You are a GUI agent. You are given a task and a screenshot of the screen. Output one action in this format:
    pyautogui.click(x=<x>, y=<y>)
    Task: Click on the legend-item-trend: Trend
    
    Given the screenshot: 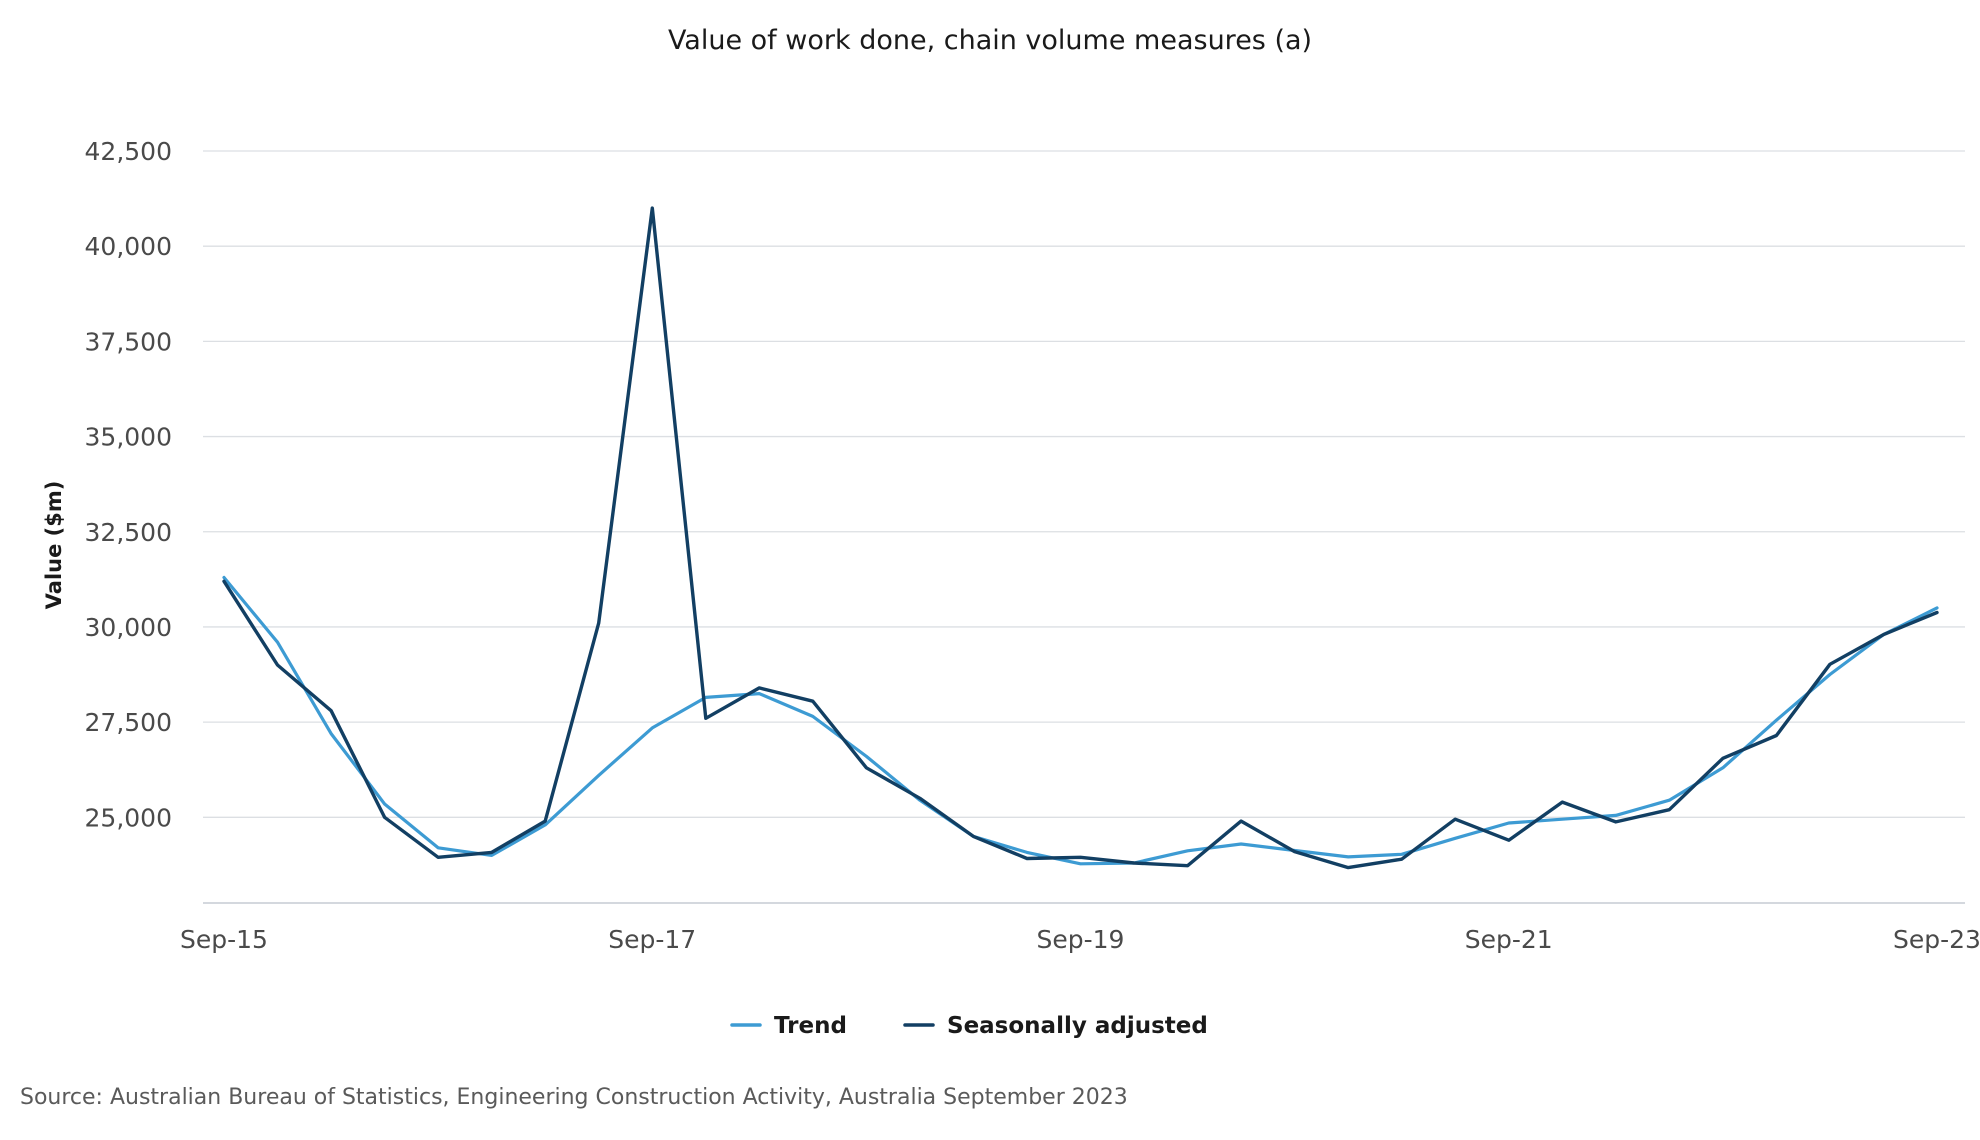 What is the action you would take?
    pyautogui.click(x=788, y=1026)
    